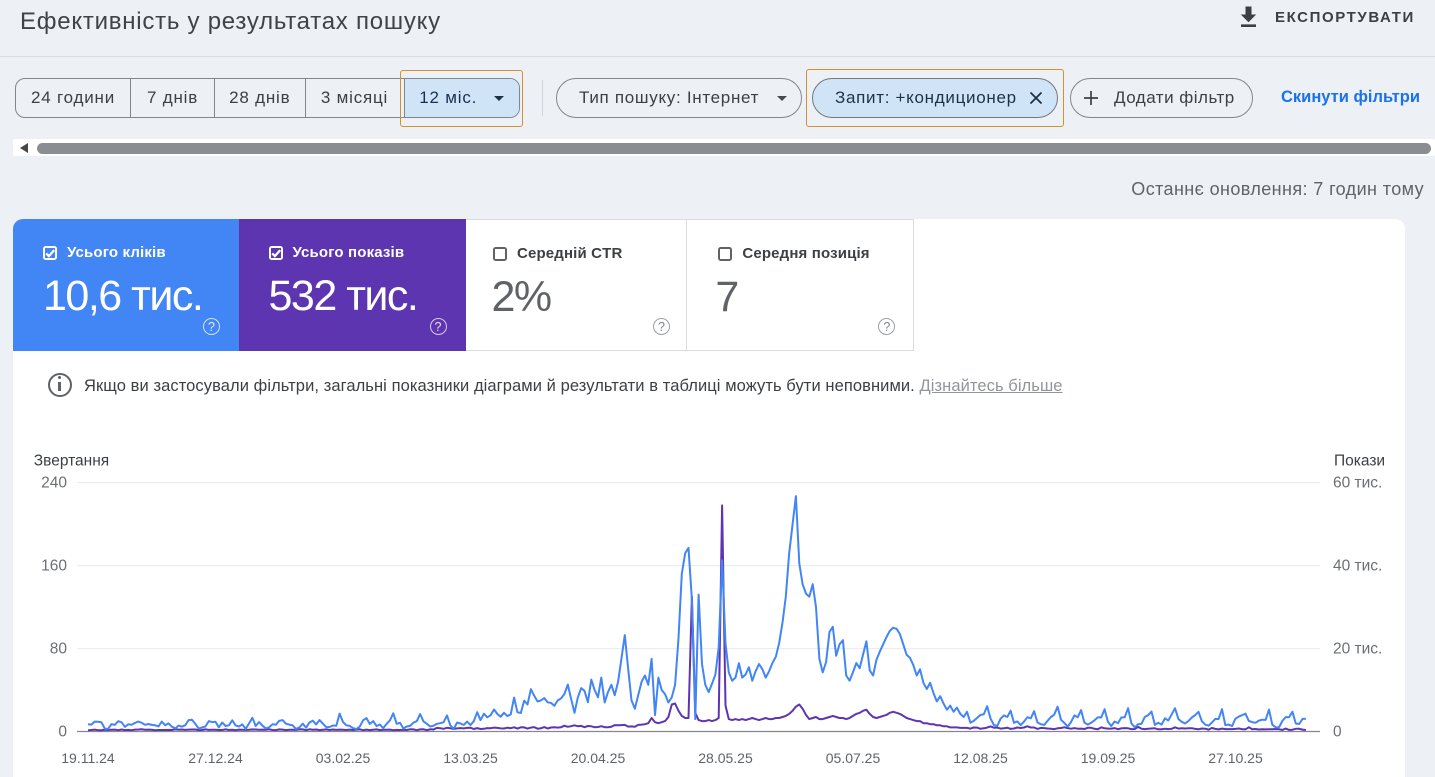 The height and width of the screenshot is (777, 1435). What do you see at coordinates (598, 758) in the screenshot?
I see `svg-text: 20.04.25` at bounding box center [598, 758].